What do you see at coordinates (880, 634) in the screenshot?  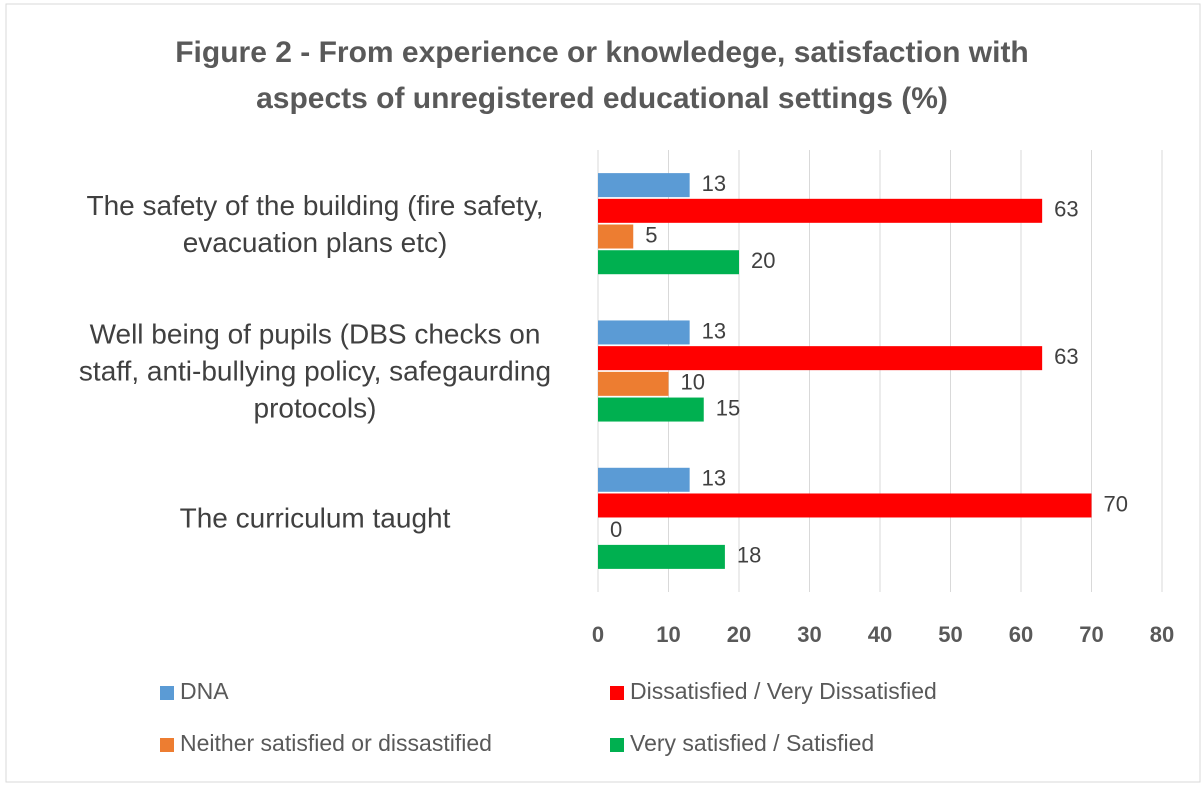 I see `x-tick-label: 40` at bounding box center [880, 634].